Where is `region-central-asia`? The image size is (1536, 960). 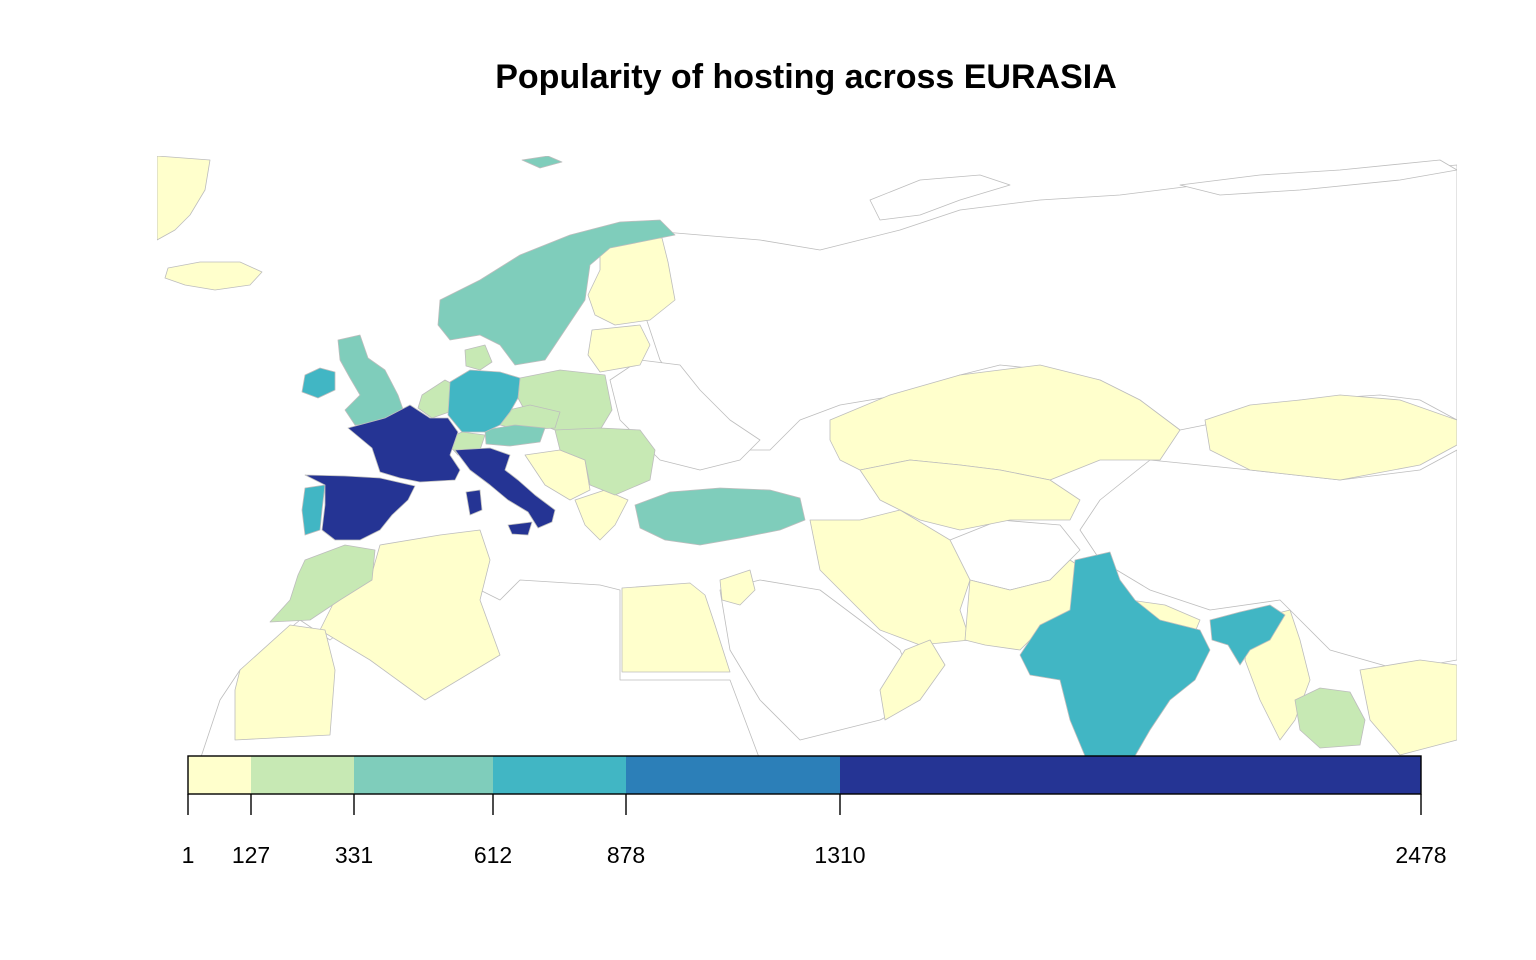 region-central-asia is located at coordinates (970, 495).